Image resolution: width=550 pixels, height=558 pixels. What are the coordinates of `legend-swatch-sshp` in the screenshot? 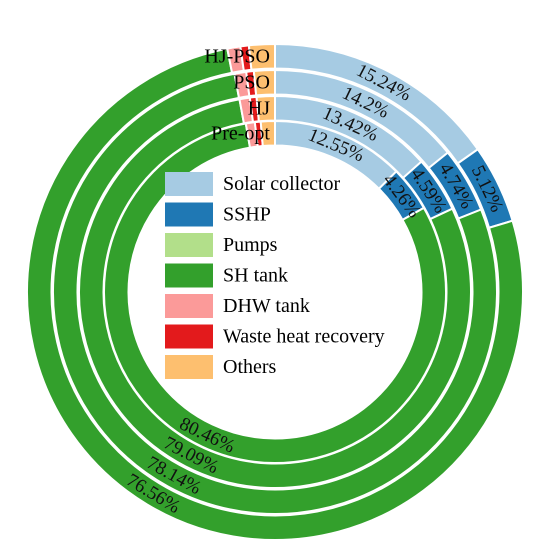 It's located at (189, 214).